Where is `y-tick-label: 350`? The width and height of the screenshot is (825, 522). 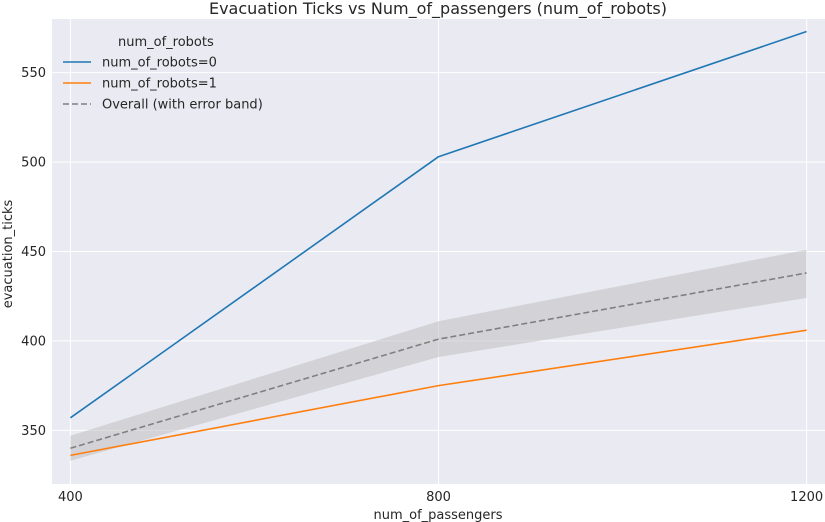
y-tick-label: 350 is located at coordinates (33, 431).